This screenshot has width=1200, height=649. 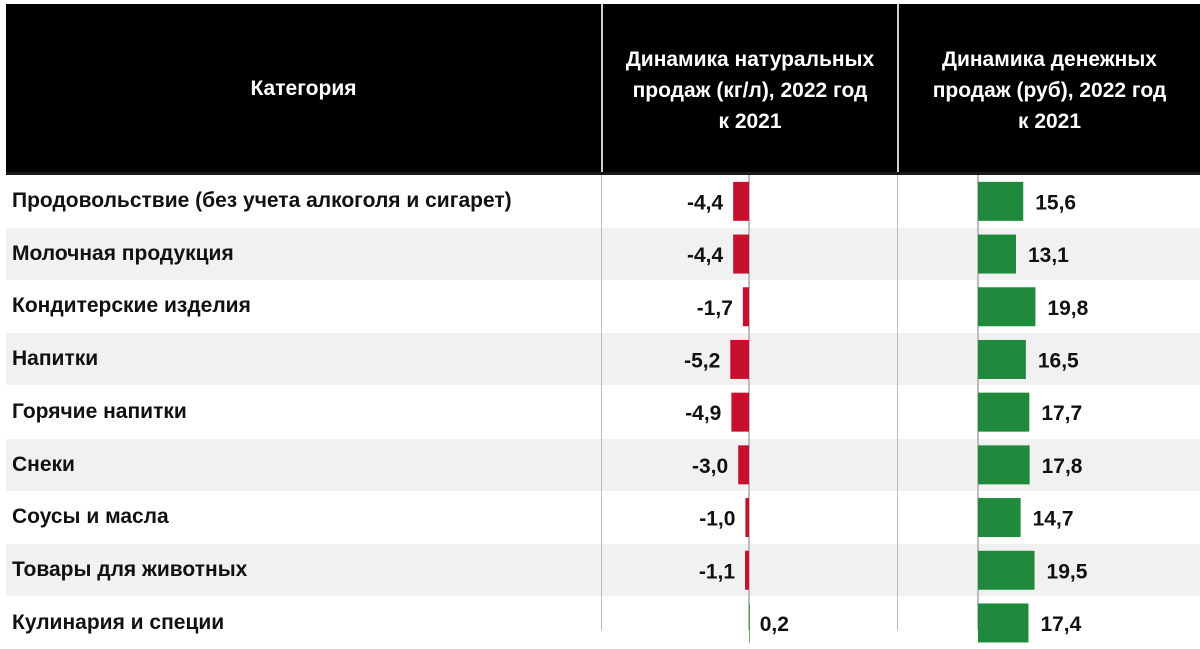 I want to click on monetary-sales-label: 19,5, so click(x=1067, y=571).